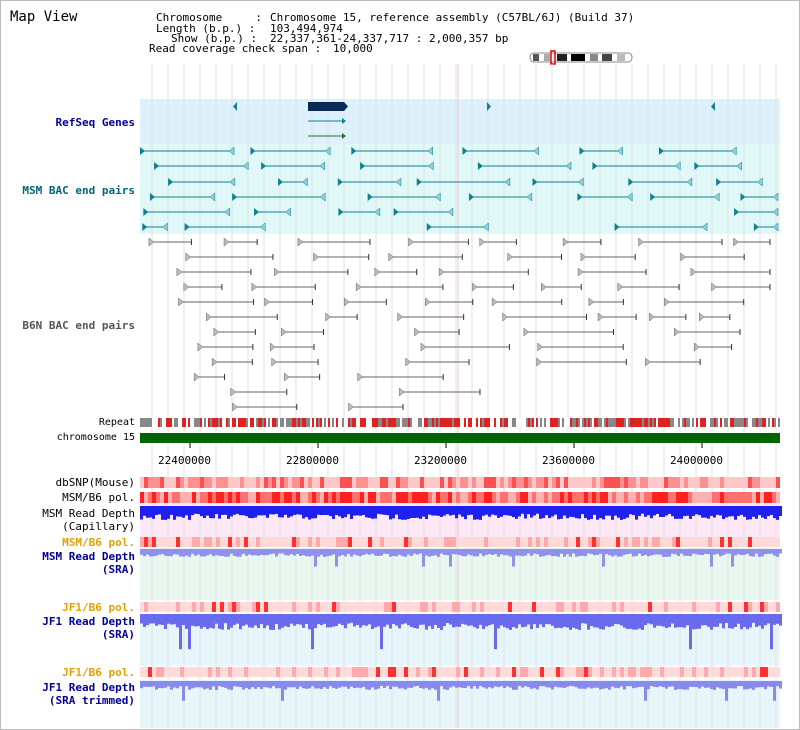 The image size is (800, 730). I want to click on refseq-genes-label: RefSeq Genes, so click(95, 122).